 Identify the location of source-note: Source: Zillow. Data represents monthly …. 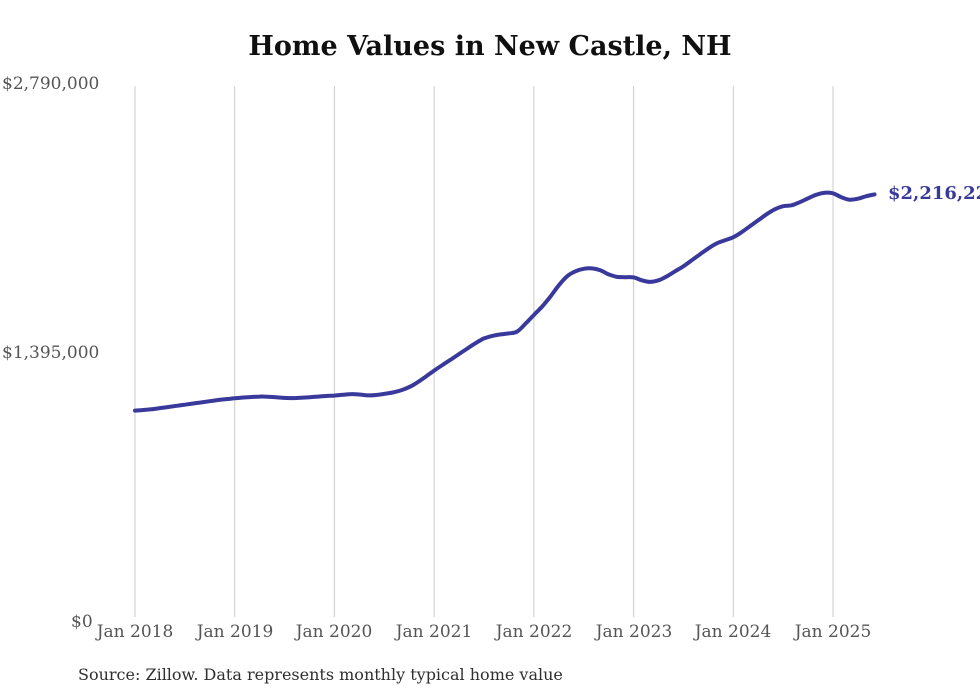
(320, 674).